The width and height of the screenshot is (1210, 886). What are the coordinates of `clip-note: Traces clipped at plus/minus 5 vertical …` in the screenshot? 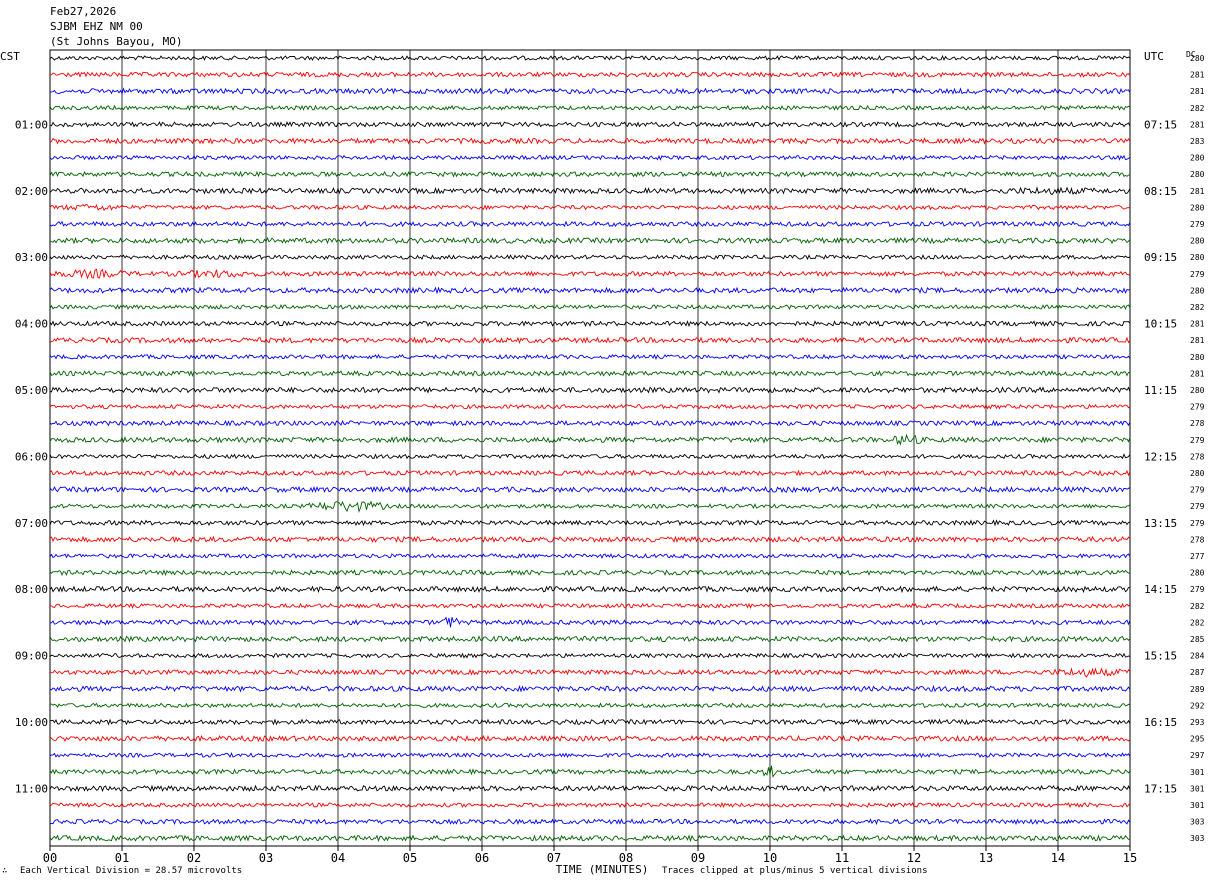 It's located at (795, 871).